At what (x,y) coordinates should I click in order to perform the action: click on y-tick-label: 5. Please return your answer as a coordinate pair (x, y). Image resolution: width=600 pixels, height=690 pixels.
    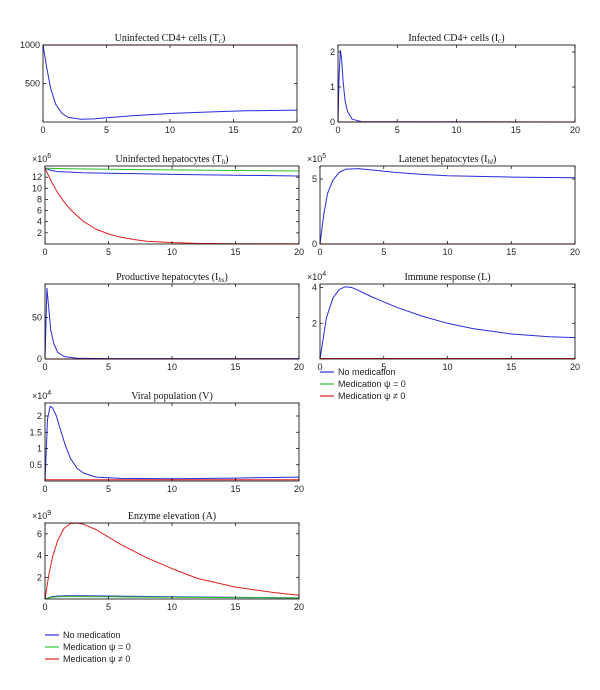
    Looking at the image, I should click on (314, 179).